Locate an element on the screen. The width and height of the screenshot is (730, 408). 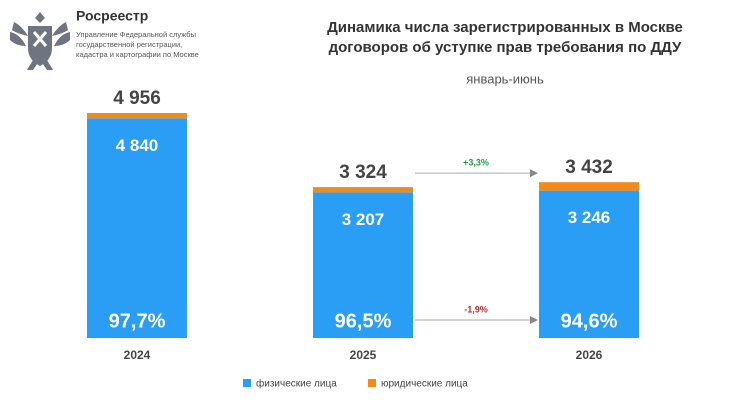
brand: Росреестр is located at coordinates (112, 16).